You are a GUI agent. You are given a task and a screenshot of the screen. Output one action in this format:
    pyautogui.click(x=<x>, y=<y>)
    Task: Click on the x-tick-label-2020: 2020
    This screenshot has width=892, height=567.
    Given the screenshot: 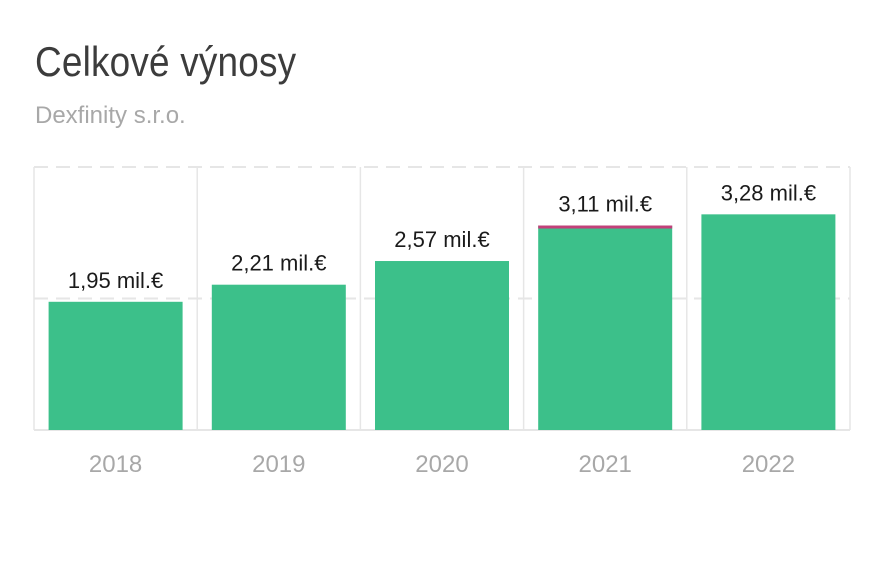 What is the action you would take?
    pyautogui.click(x=441, y=464)
    